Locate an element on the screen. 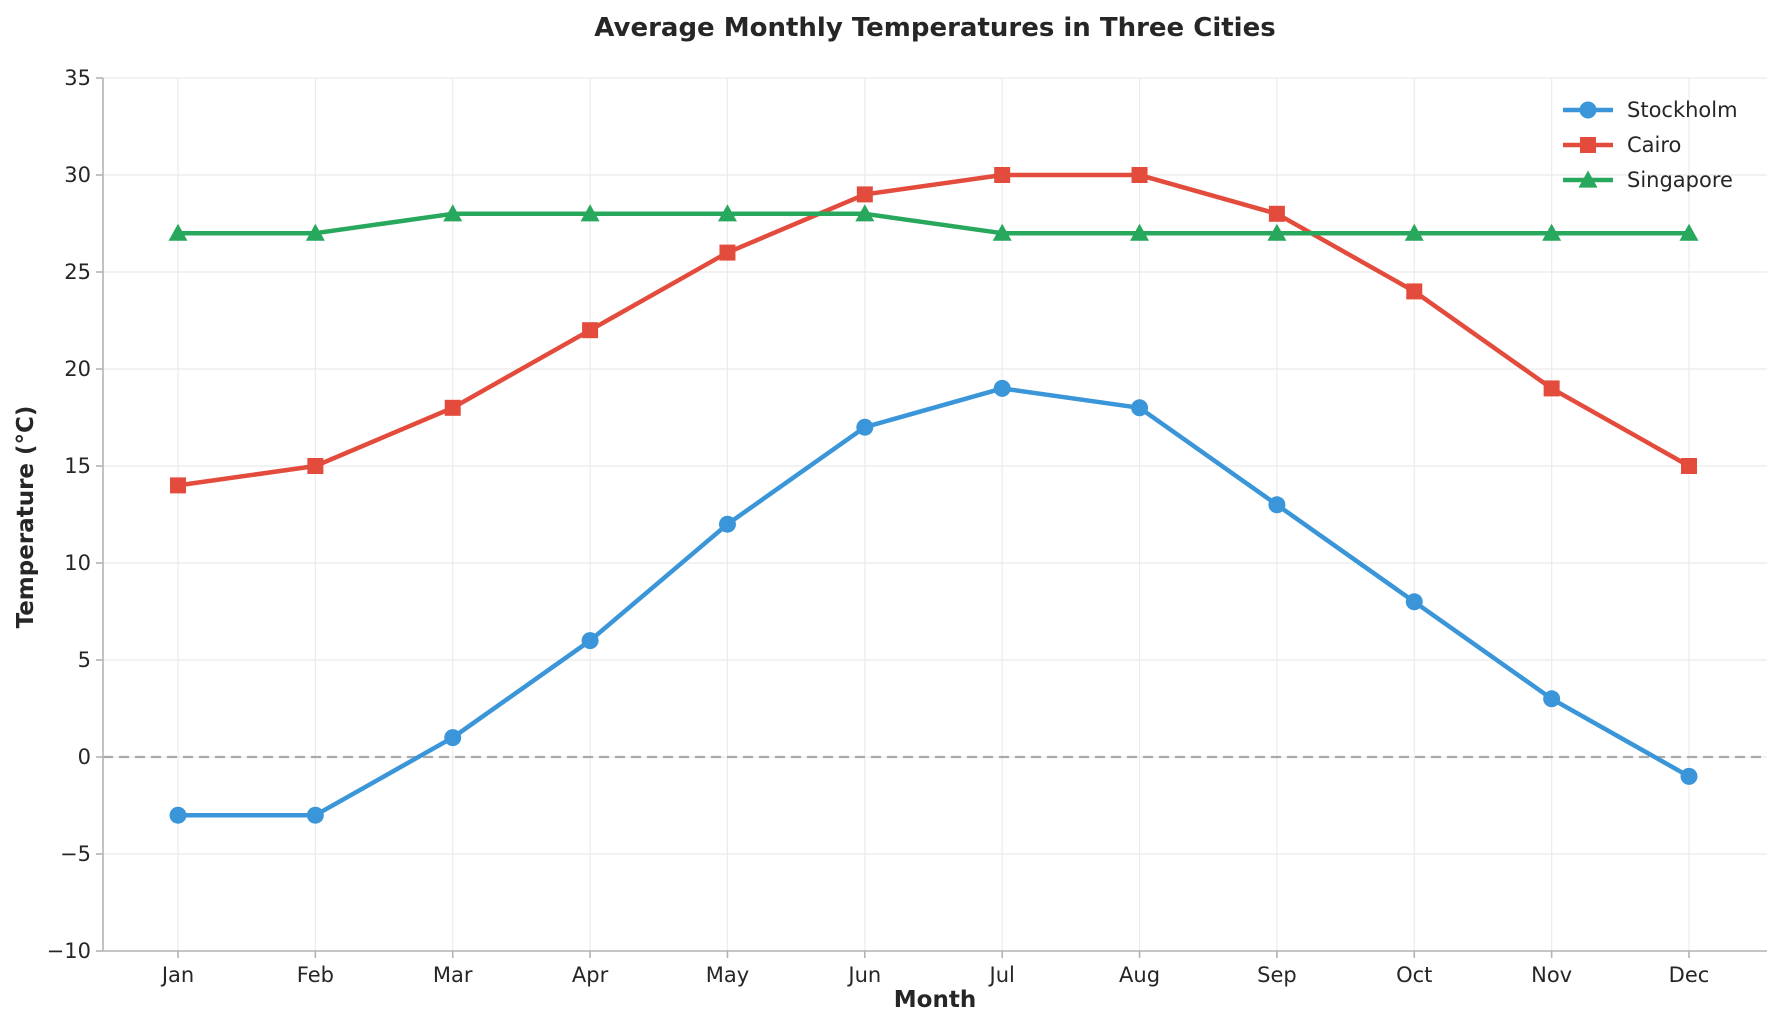  x-axis-ticks: Jan Feb Mar Apr May Jun Jul Aug Sep Oct Nov Dec is located at coordinates (935, 969).